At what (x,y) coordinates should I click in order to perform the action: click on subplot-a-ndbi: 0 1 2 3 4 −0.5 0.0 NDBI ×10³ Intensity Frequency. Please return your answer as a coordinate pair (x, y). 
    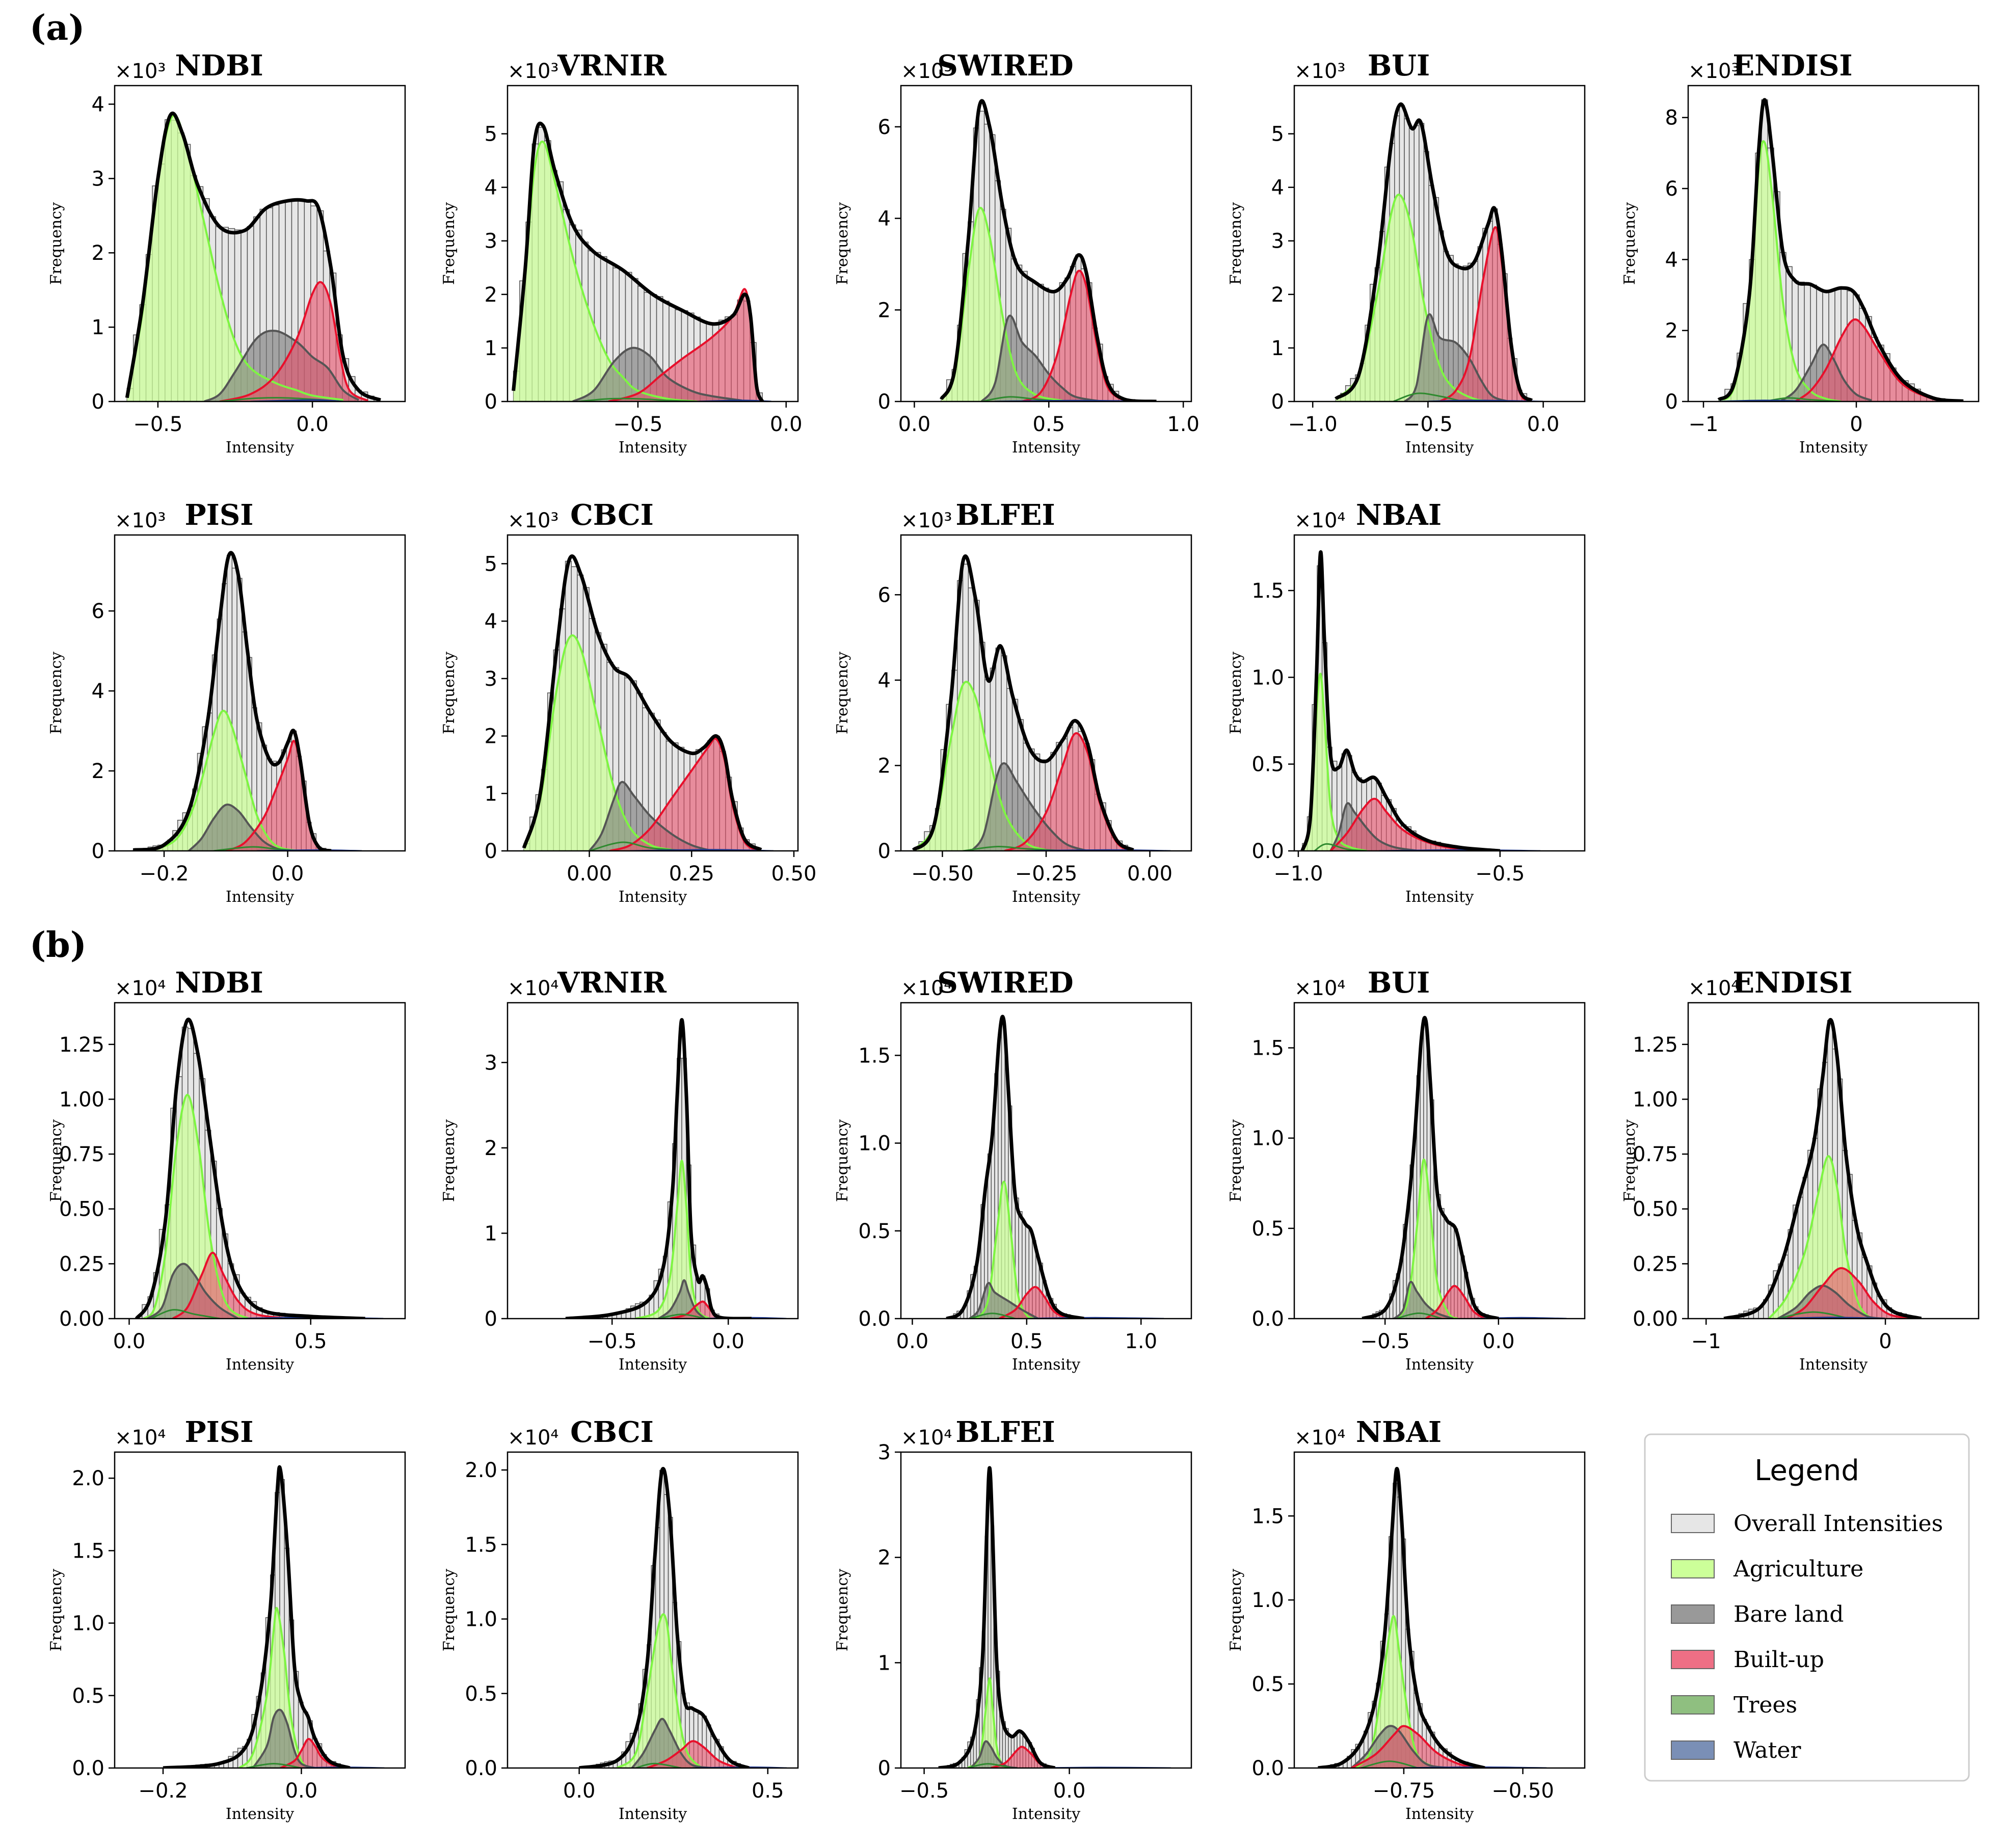
    Looking at the image, I should click on (226, 253).